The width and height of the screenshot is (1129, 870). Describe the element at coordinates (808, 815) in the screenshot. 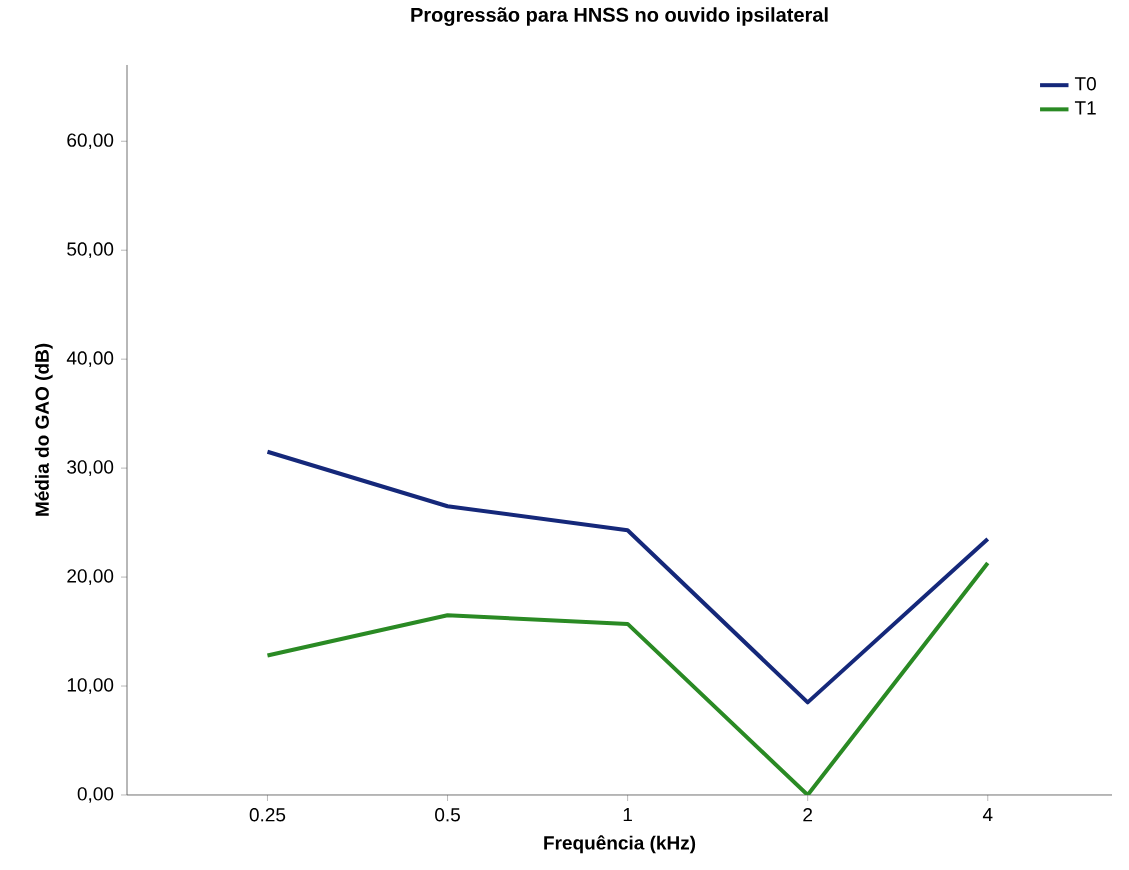

I see `x-tick-label: 2` at that location.